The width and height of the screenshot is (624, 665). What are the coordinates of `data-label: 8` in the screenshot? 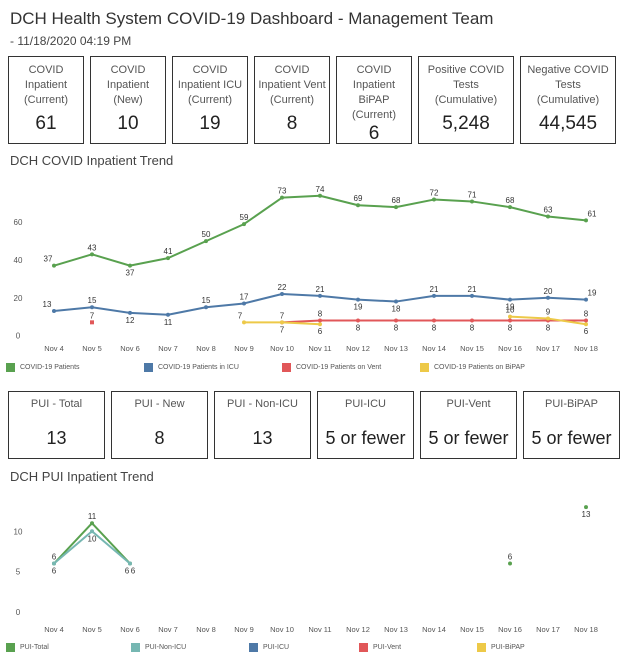 It's located at (320, 313).